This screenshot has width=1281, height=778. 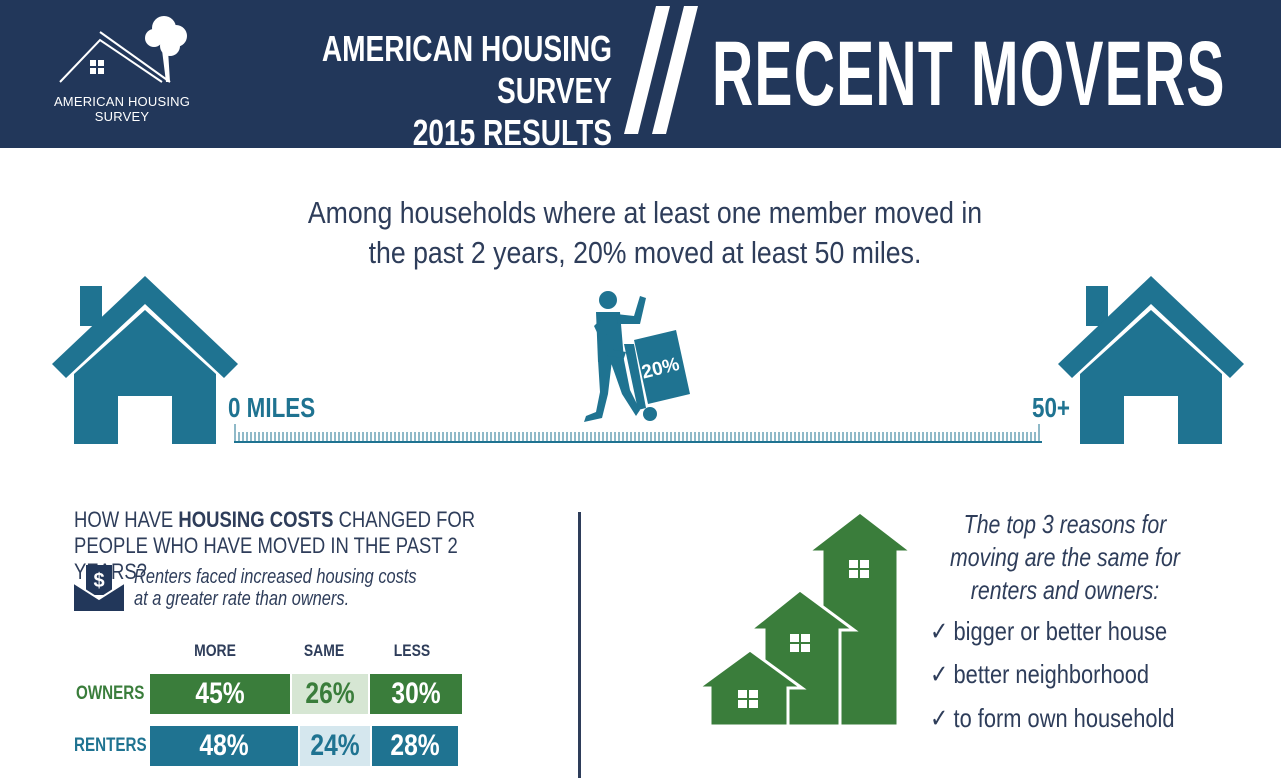 I want to click on renters-less-value: 28%, so click(x=415, y=745).